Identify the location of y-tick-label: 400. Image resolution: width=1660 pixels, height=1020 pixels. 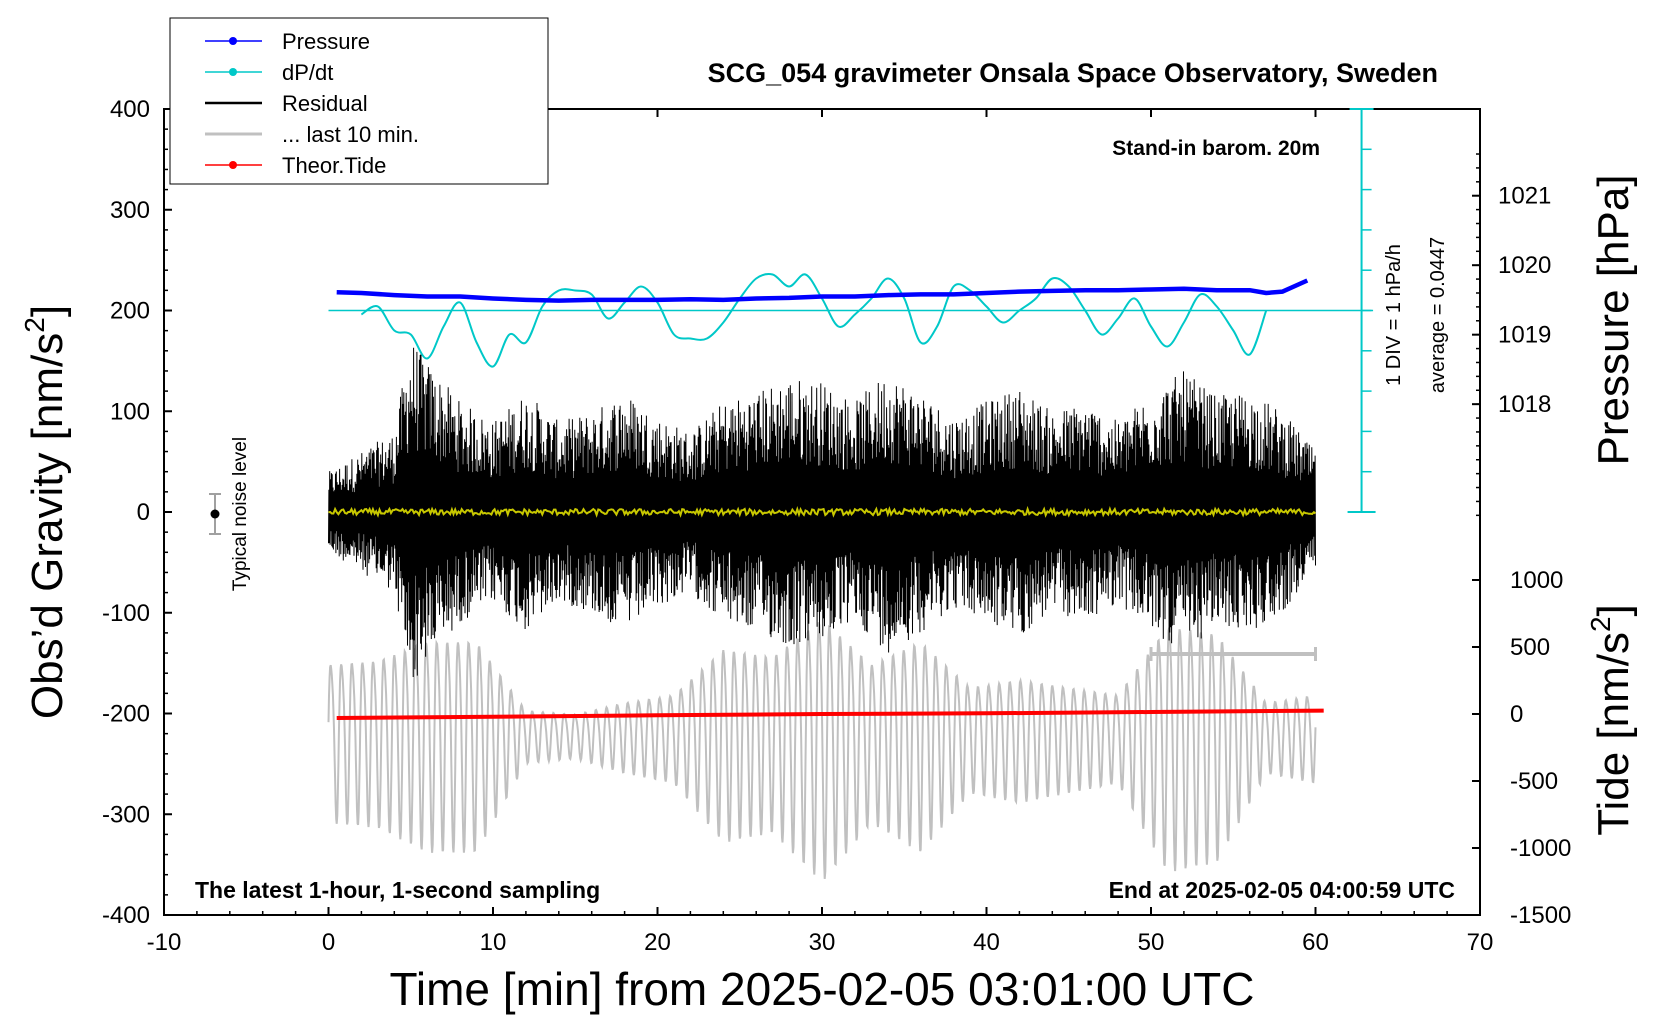
(130, 109).